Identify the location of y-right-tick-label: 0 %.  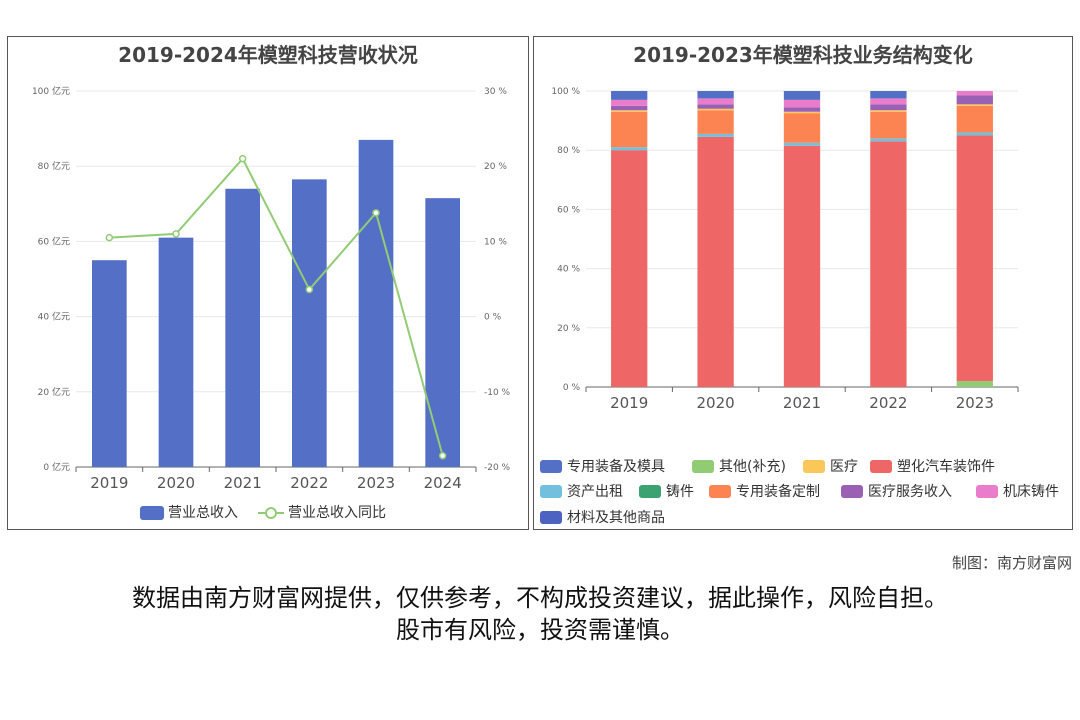
(493, 318).